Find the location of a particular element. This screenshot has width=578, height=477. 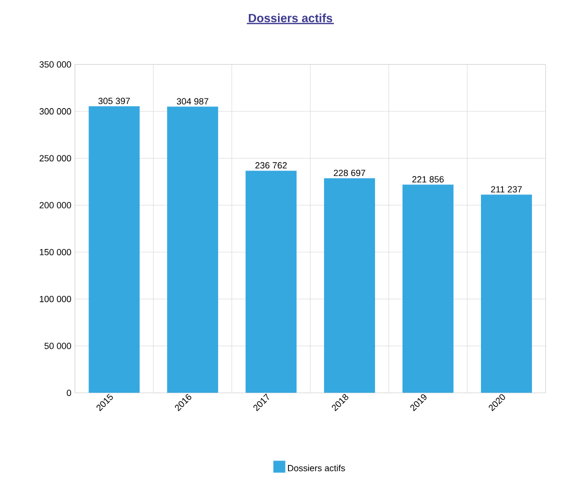

data-label: 236 762 is located at coordinates (271, 165).